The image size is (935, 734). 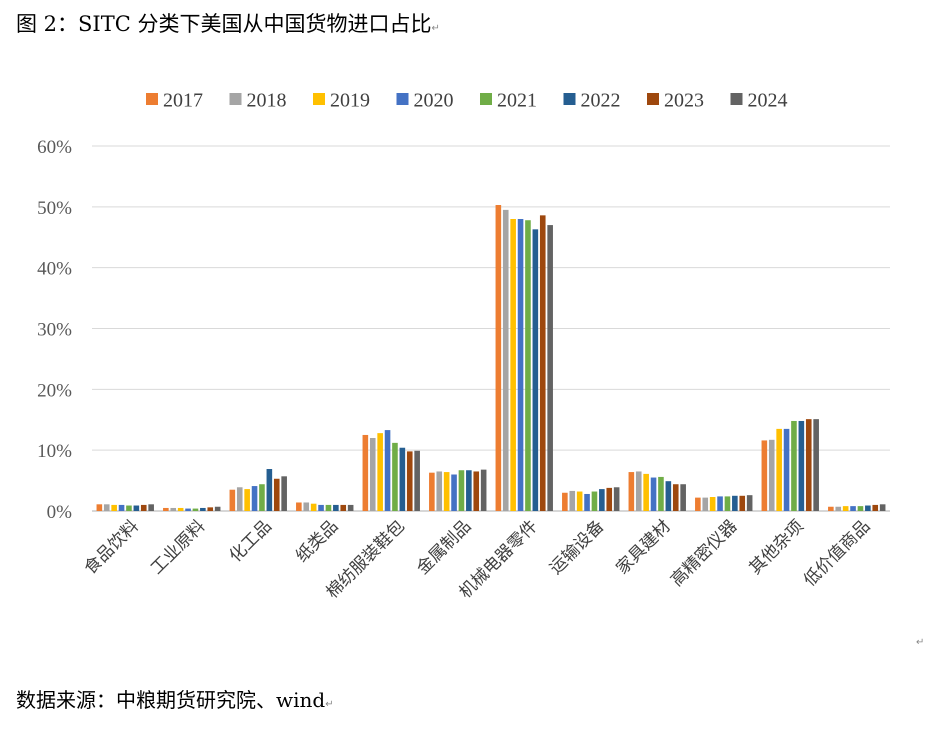 I want to click on chart-legend: 2017 2018 2019 2020 2021 2022 2023 2024, so click(x=467, y=101).